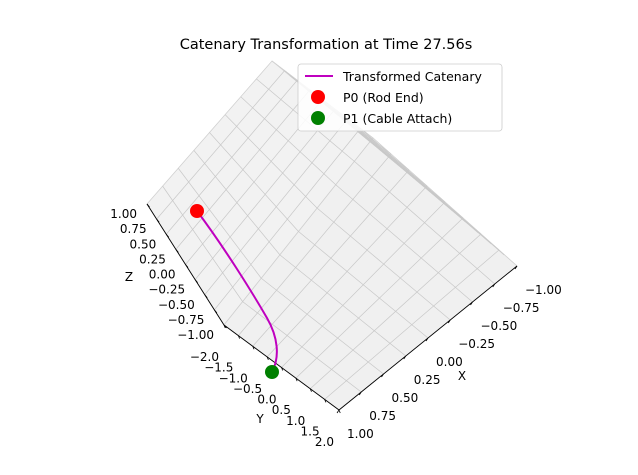  I want to click on legend-label-p1: P1 (Cable Attach), so click(397, 118).